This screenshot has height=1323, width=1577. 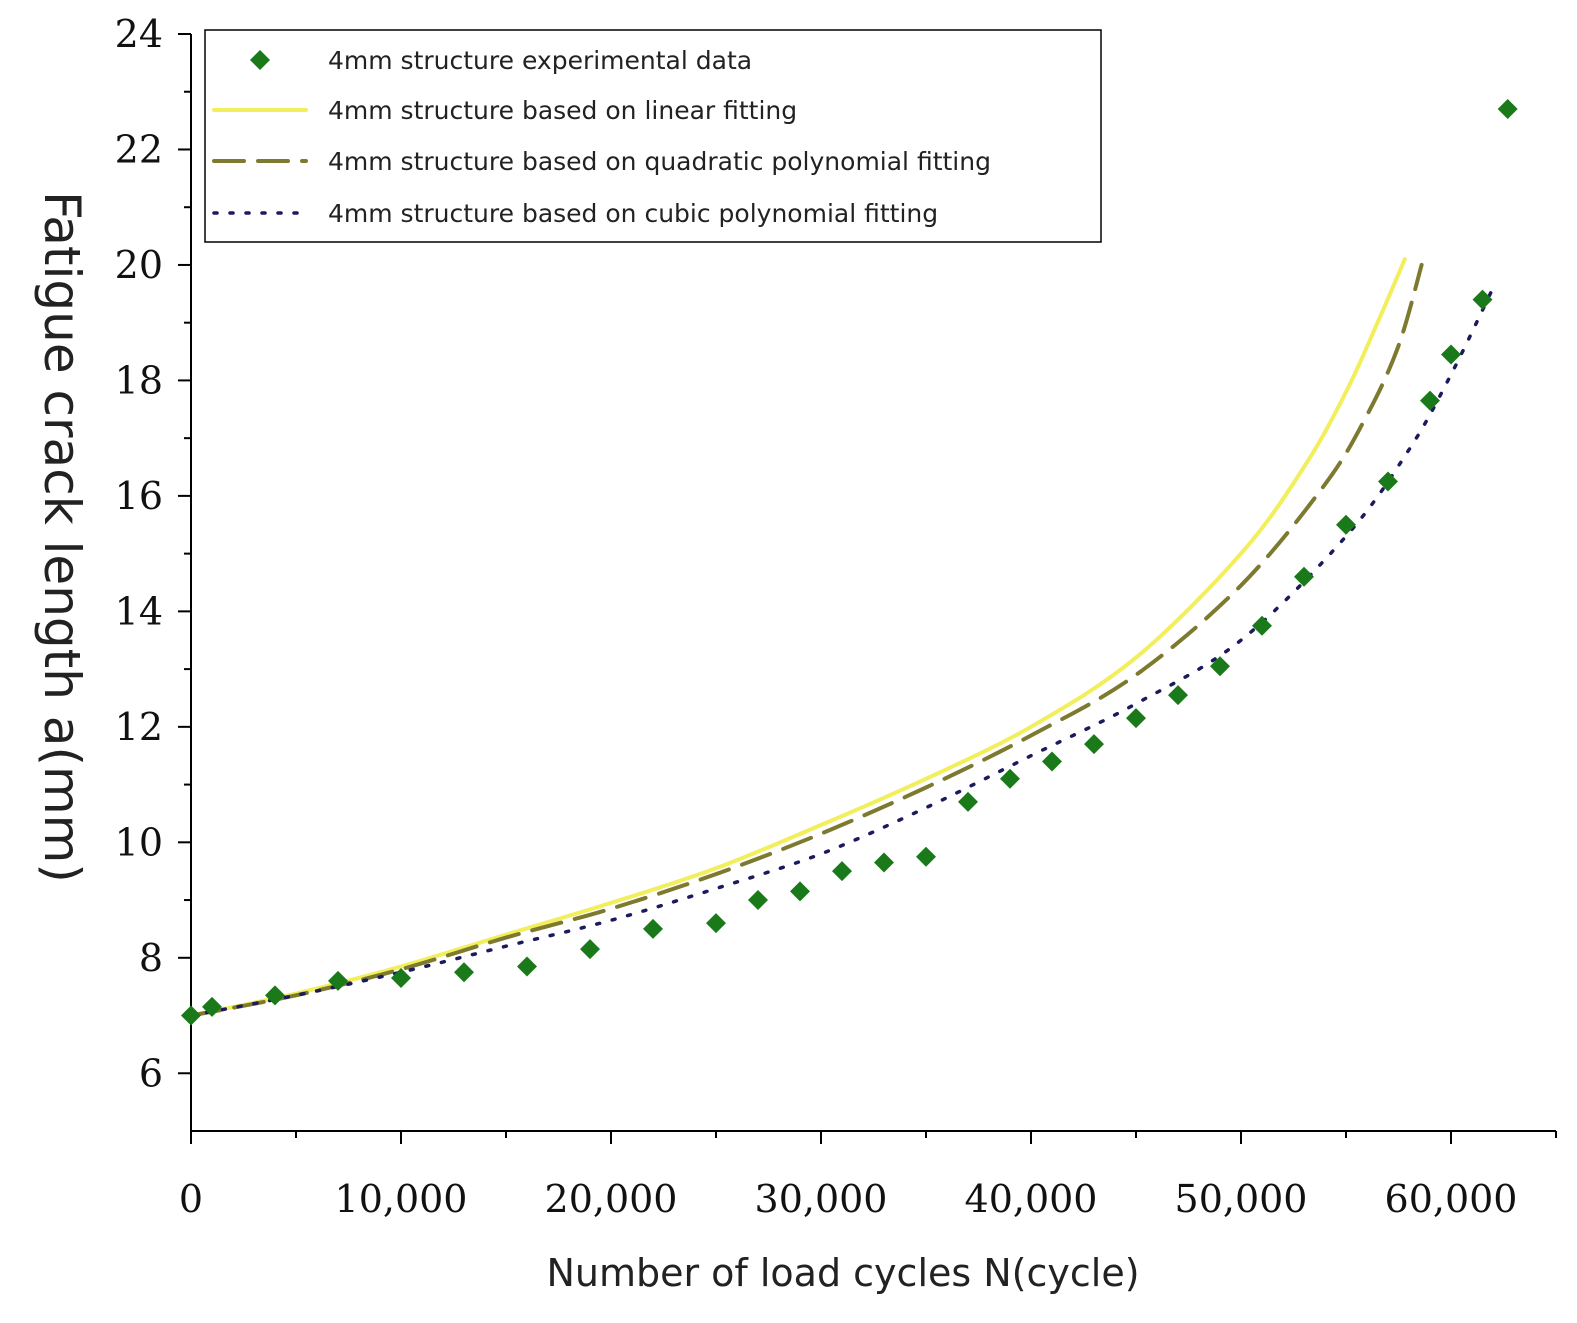 What do you see at coordinates (1241, 1199) in the screenshot?
I see `x-tick-label: 50,000` at bounding box center [1241, 1199].